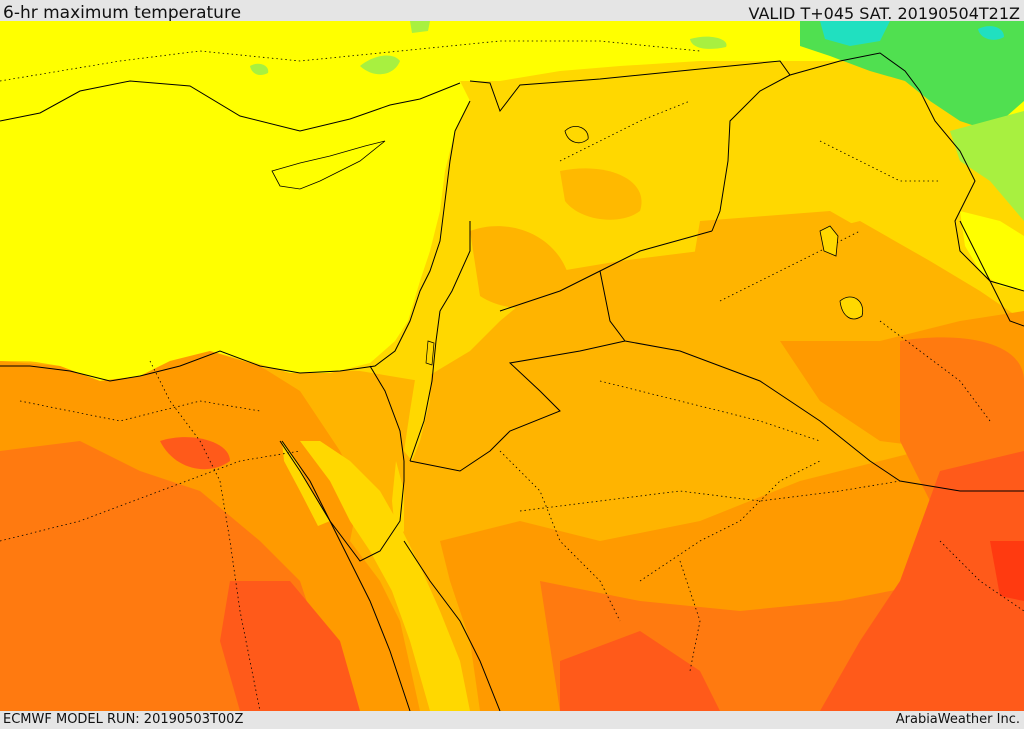 This screenshot has height=729, width=1024. I want to click on red-patch-se, so click(1007, 571).